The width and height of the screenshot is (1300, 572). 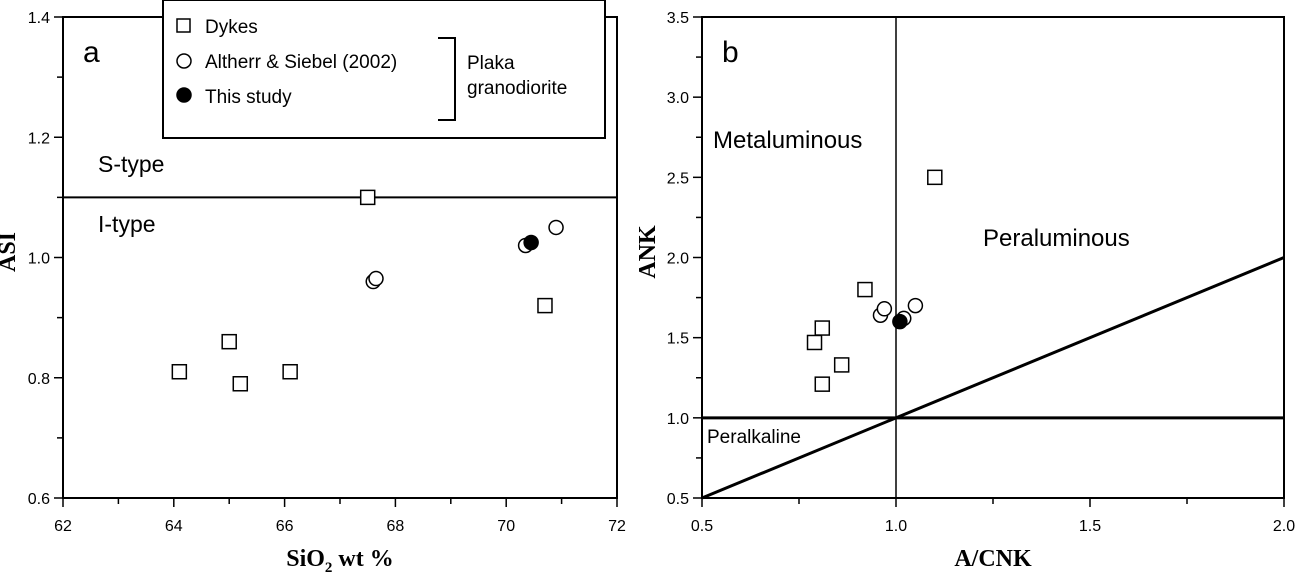 What do you see at coordinates (184, 61) in the screenshot?
I see `legend-open-circle-marker` at bounding box center [184, 61].